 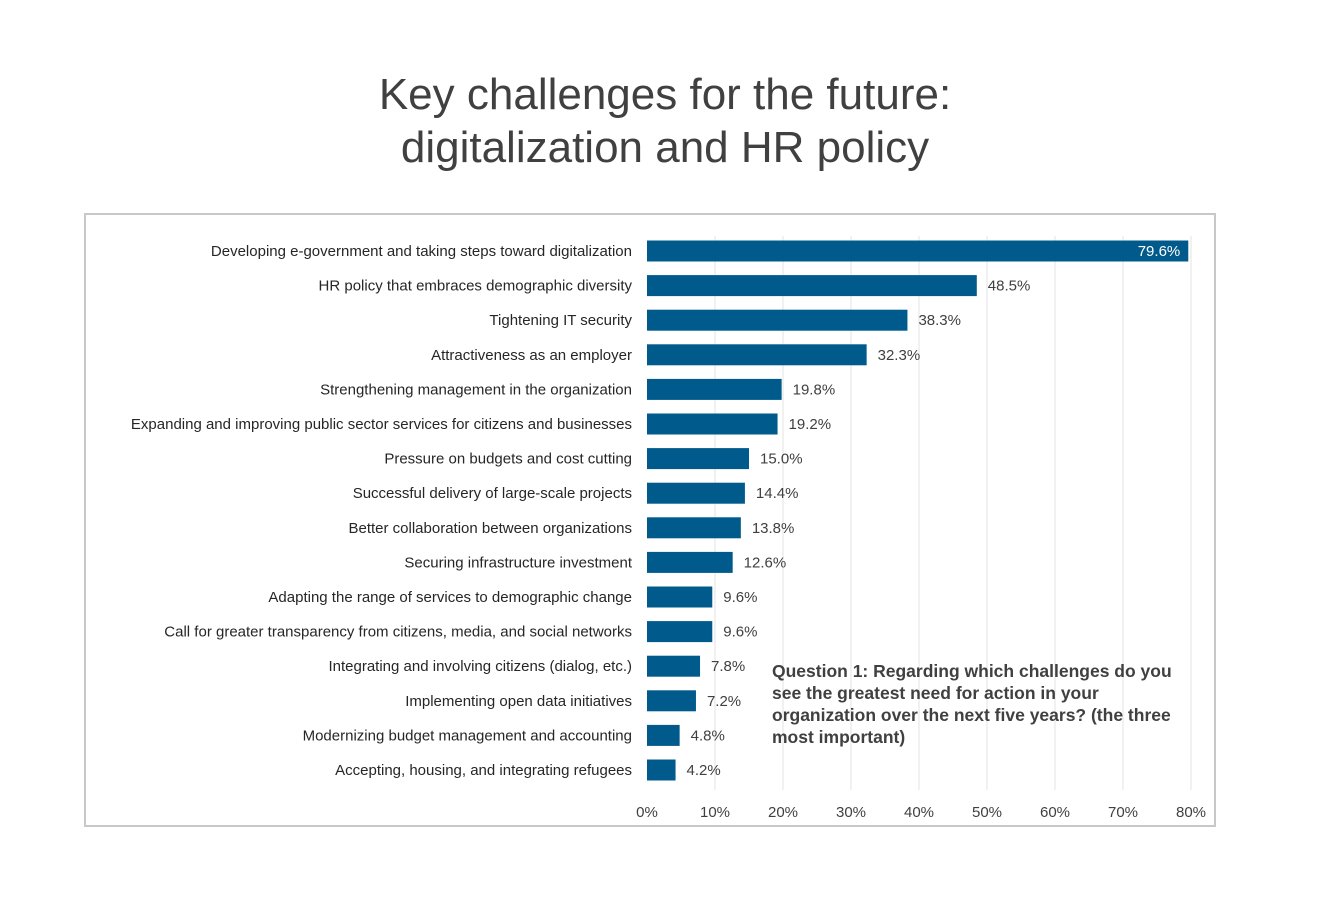 What do you see at coordinates (814, 389) in the screenshot?
I see `data-label: 19.8%` at bounding box center [814, 389].